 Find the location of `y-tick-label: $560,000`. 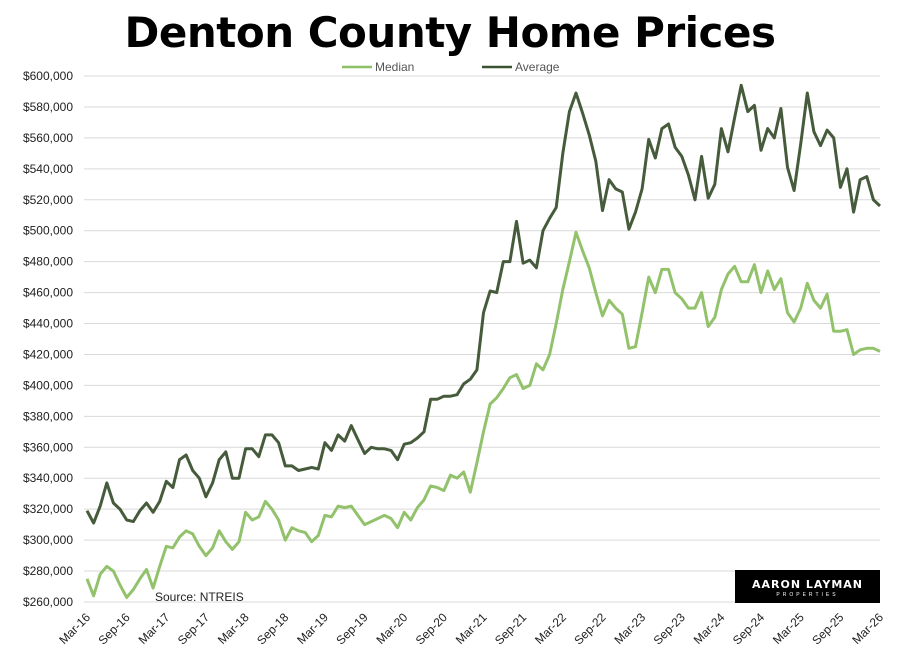

y-tick-label: $560,000 is located at coordinates (48, 138).